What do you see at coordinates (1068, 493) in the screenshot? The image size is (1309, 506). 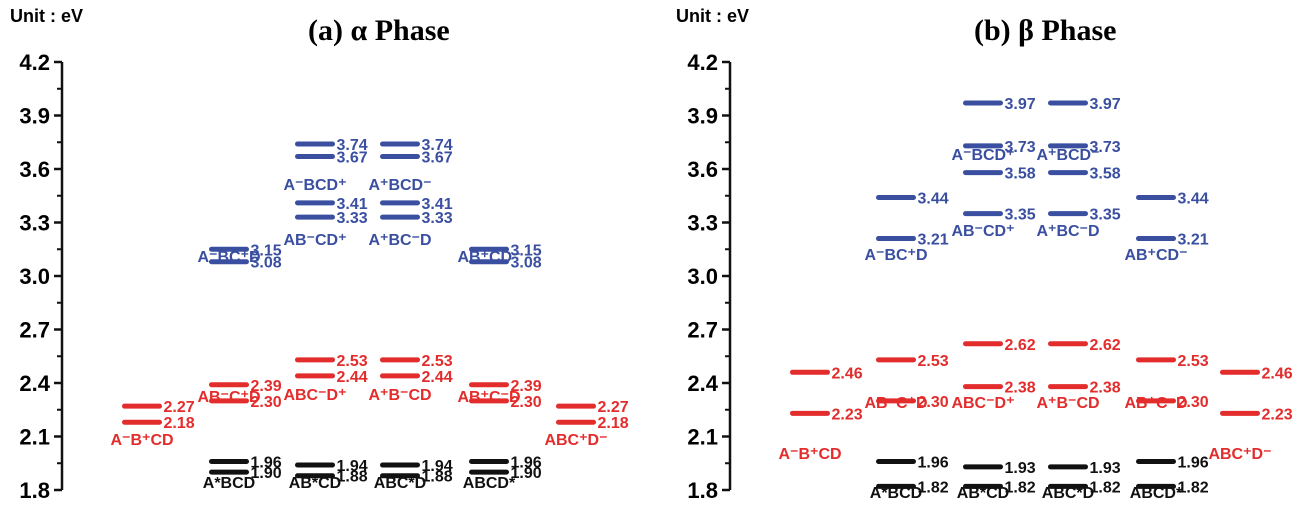 I see `state-label: ABC*D` at bounding box center [1068, 493].